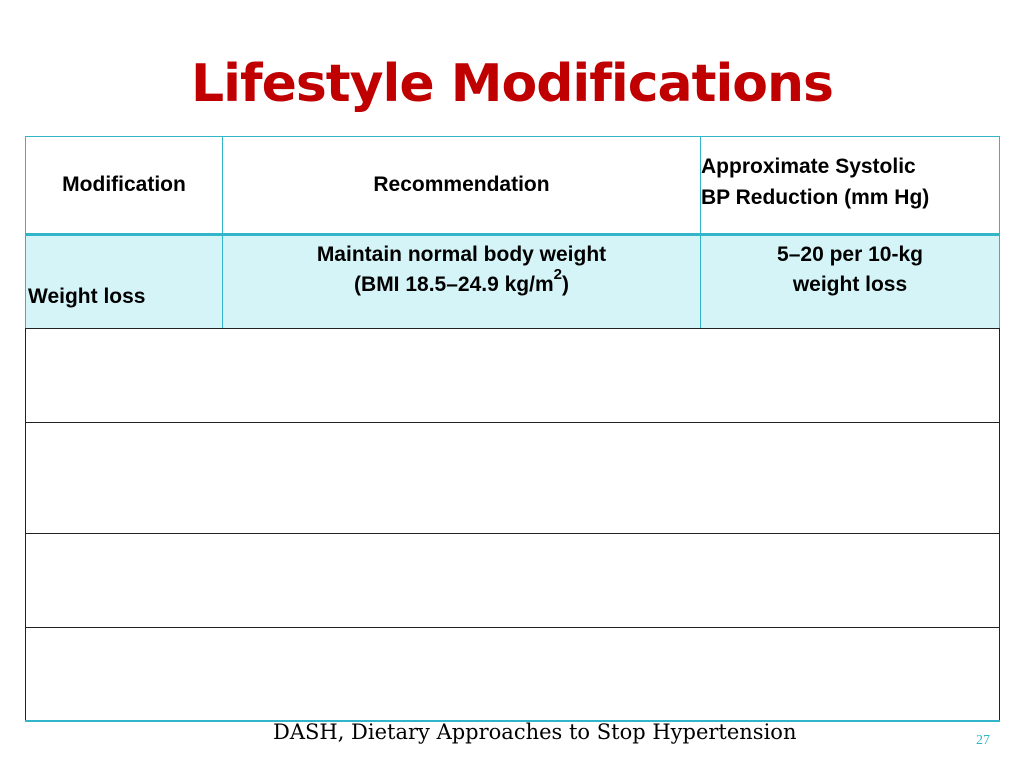 The image size is (1024, 768). What do you see at coordinates (454, 284) in the screenshot?
I see `recommendation-line2-pre: (BMI 18.5–24.9 kg/m` at bounding box center [454, 284].